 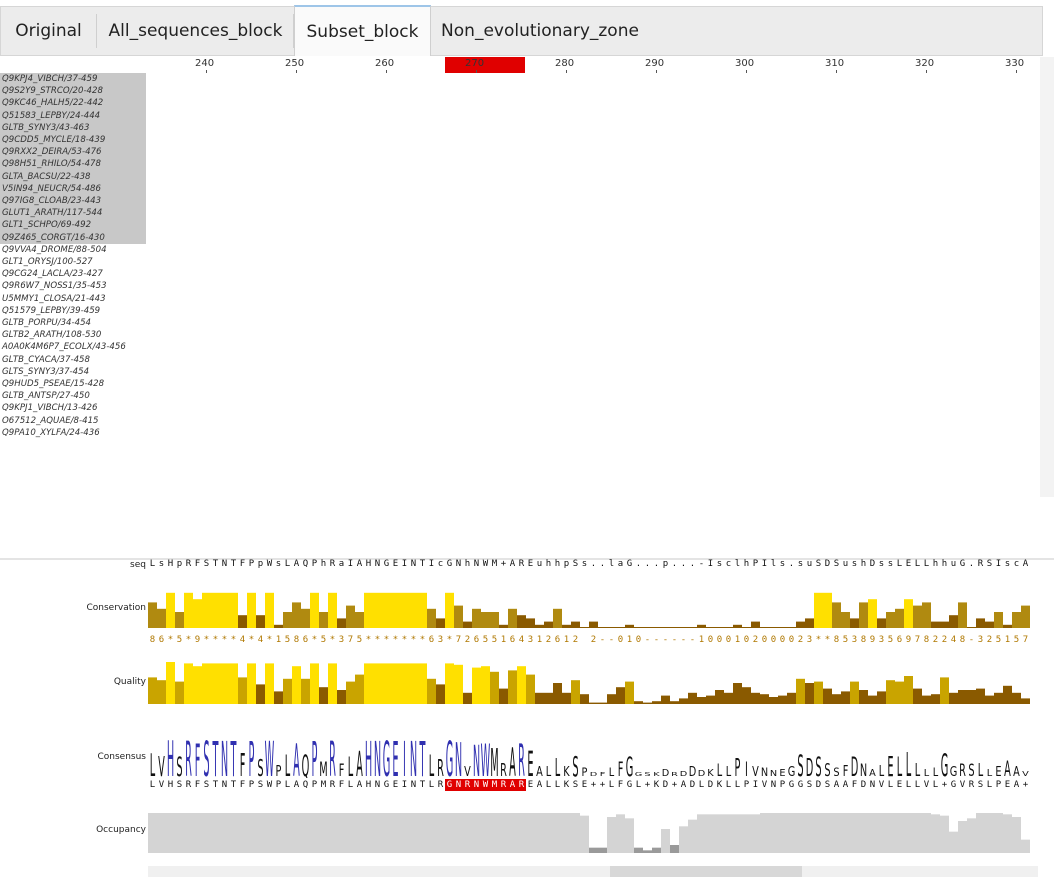 I want to click on consensus-char: u, so click(x=809, y=564).